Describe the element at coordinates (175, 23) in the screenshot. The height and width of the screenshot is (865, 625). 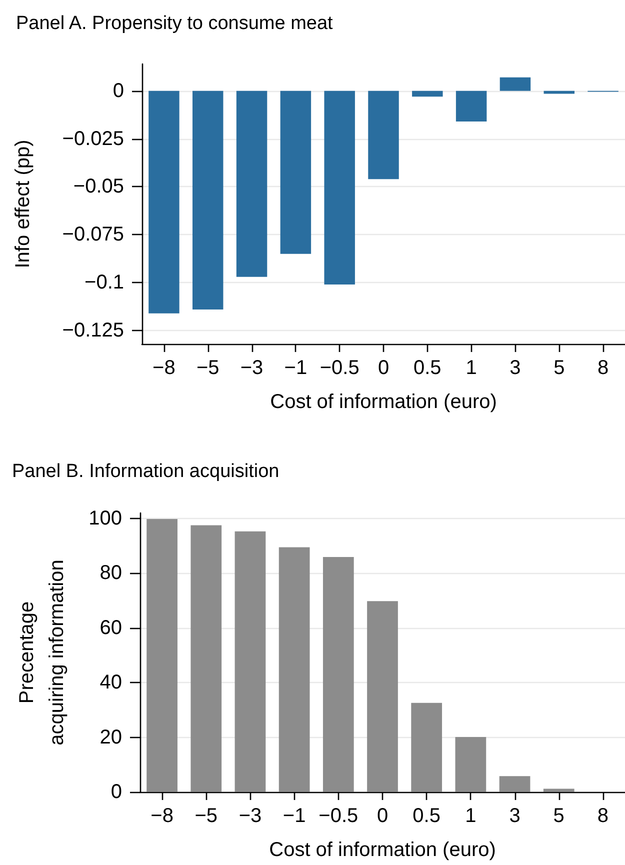
I see `chart-title: Panel A. Propensity to consume meat` at that location.